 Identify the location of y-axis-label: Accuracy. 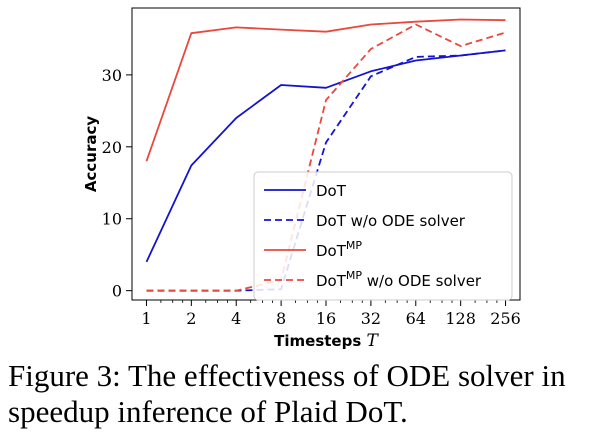
(91, 154).